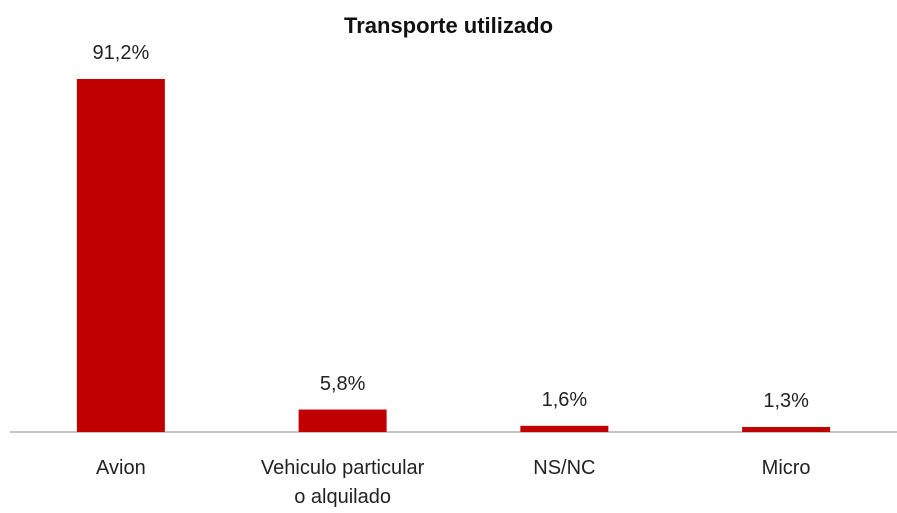  Describe the element at coordinates (786, 400) in the screenshot. I see `value-label: 1,3%` at that location.